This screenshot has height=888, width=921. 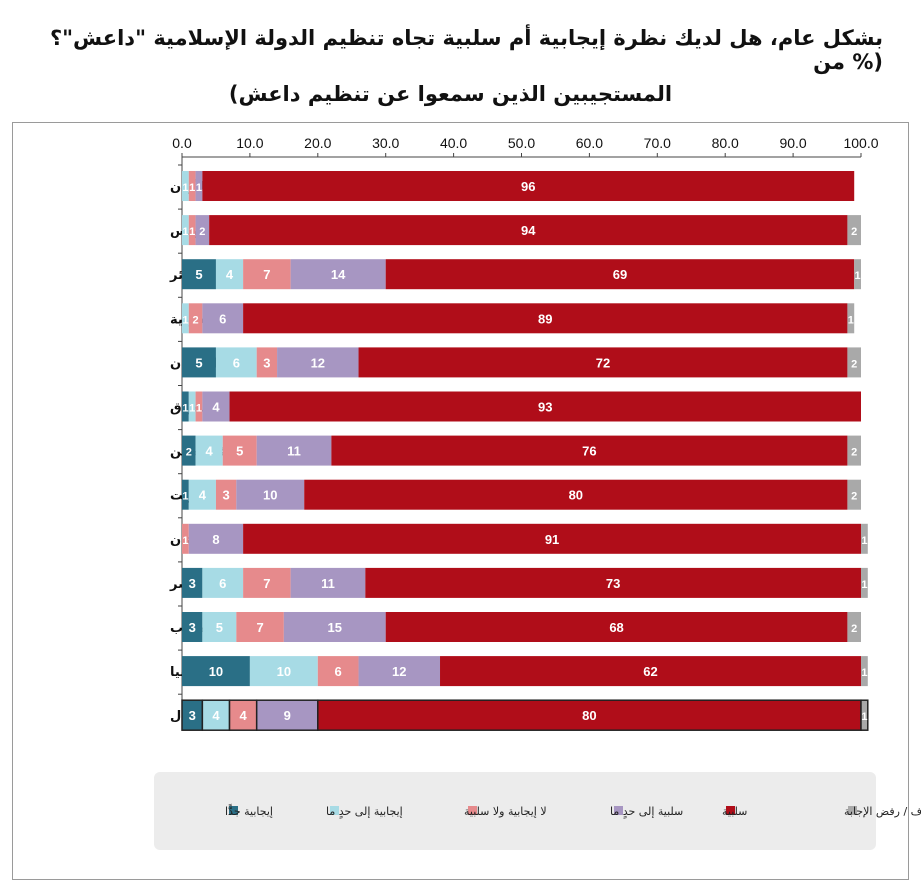 I want to click on data-label: 10, so click(x=216, y=671).